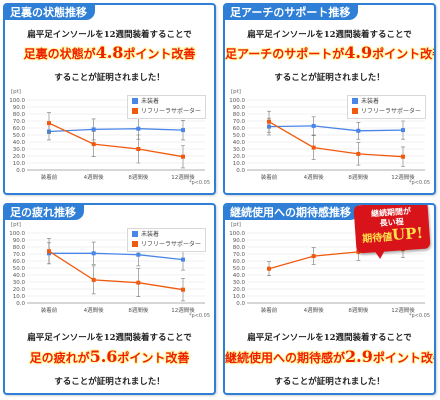 The height and width of the screenshot is (400, 440). Describe the element at coordinates (50, 12) in the screenshot. I see `panel-title: 足裏の状態推移` at that location.